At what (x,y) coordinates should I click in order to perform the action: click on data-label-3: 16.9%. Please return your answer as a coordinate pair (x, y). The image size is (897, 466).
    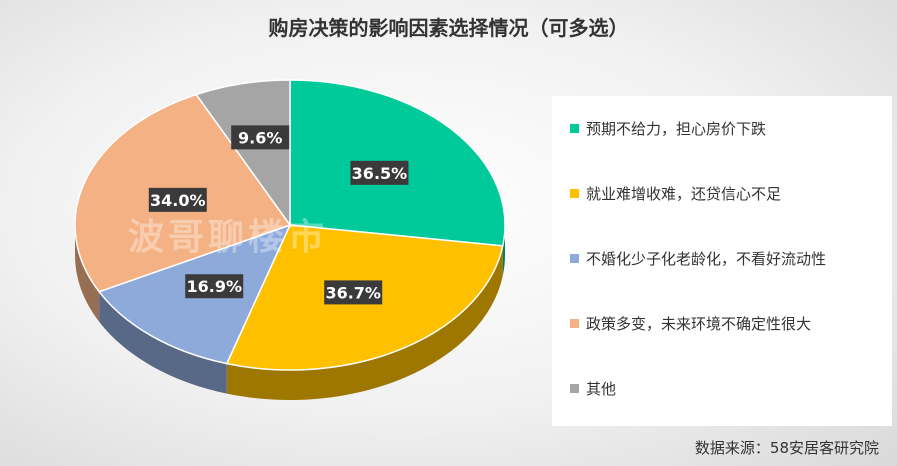
    Looking at the image, I should click on (214, 286).